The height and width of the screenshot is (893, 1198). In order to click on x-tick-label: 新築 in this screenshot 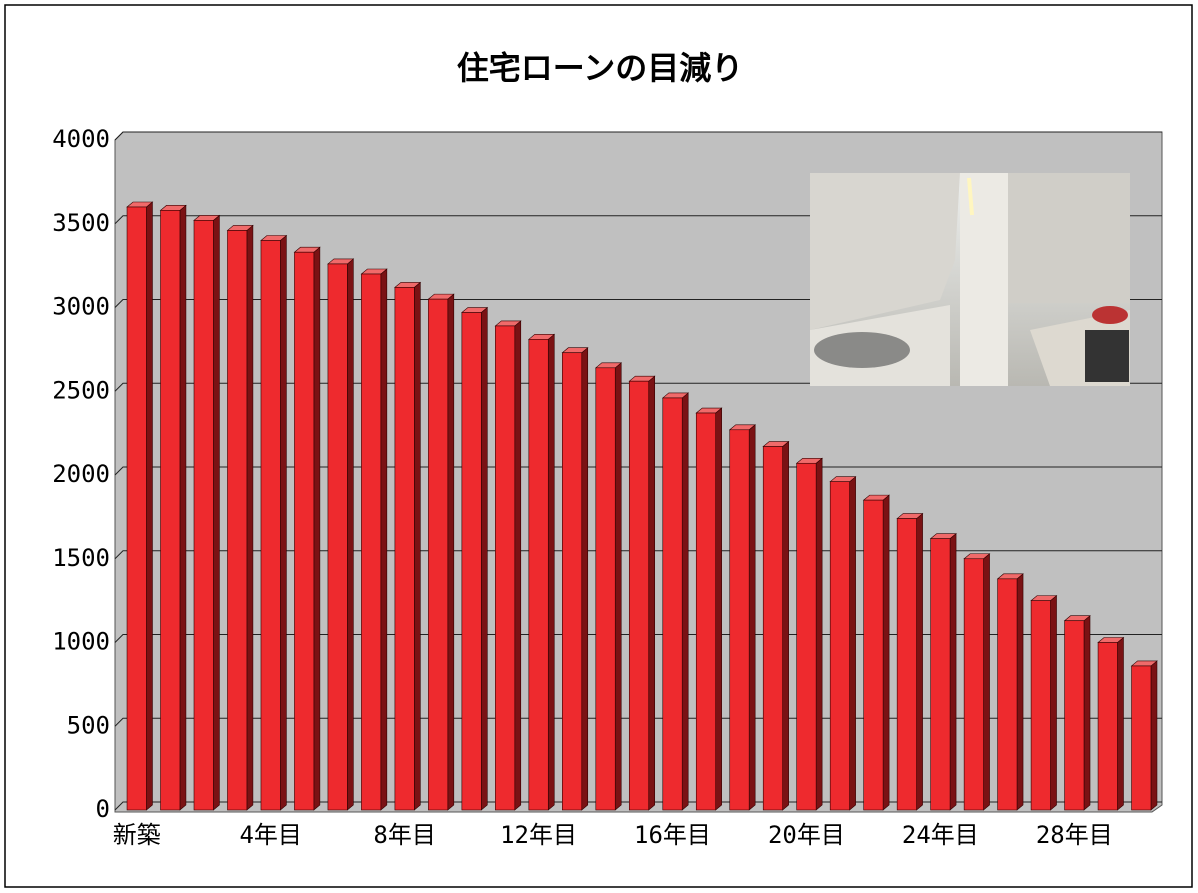, I will do `click(137, 835)`.